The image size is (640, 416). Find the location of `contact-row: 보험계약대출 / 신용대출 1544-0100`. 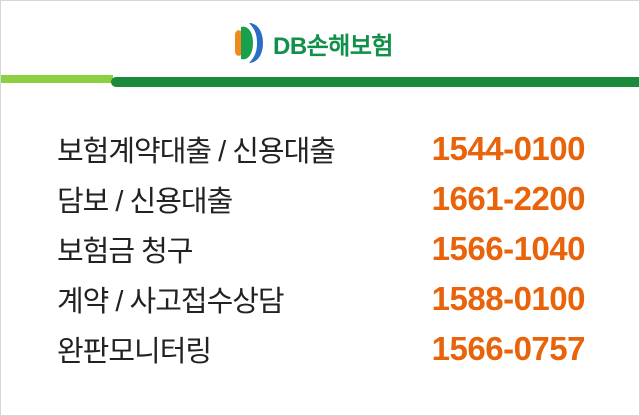

contact-row: 보험계약대출 / 신용대출 1544-0100 is located at coordinates (321, 149).